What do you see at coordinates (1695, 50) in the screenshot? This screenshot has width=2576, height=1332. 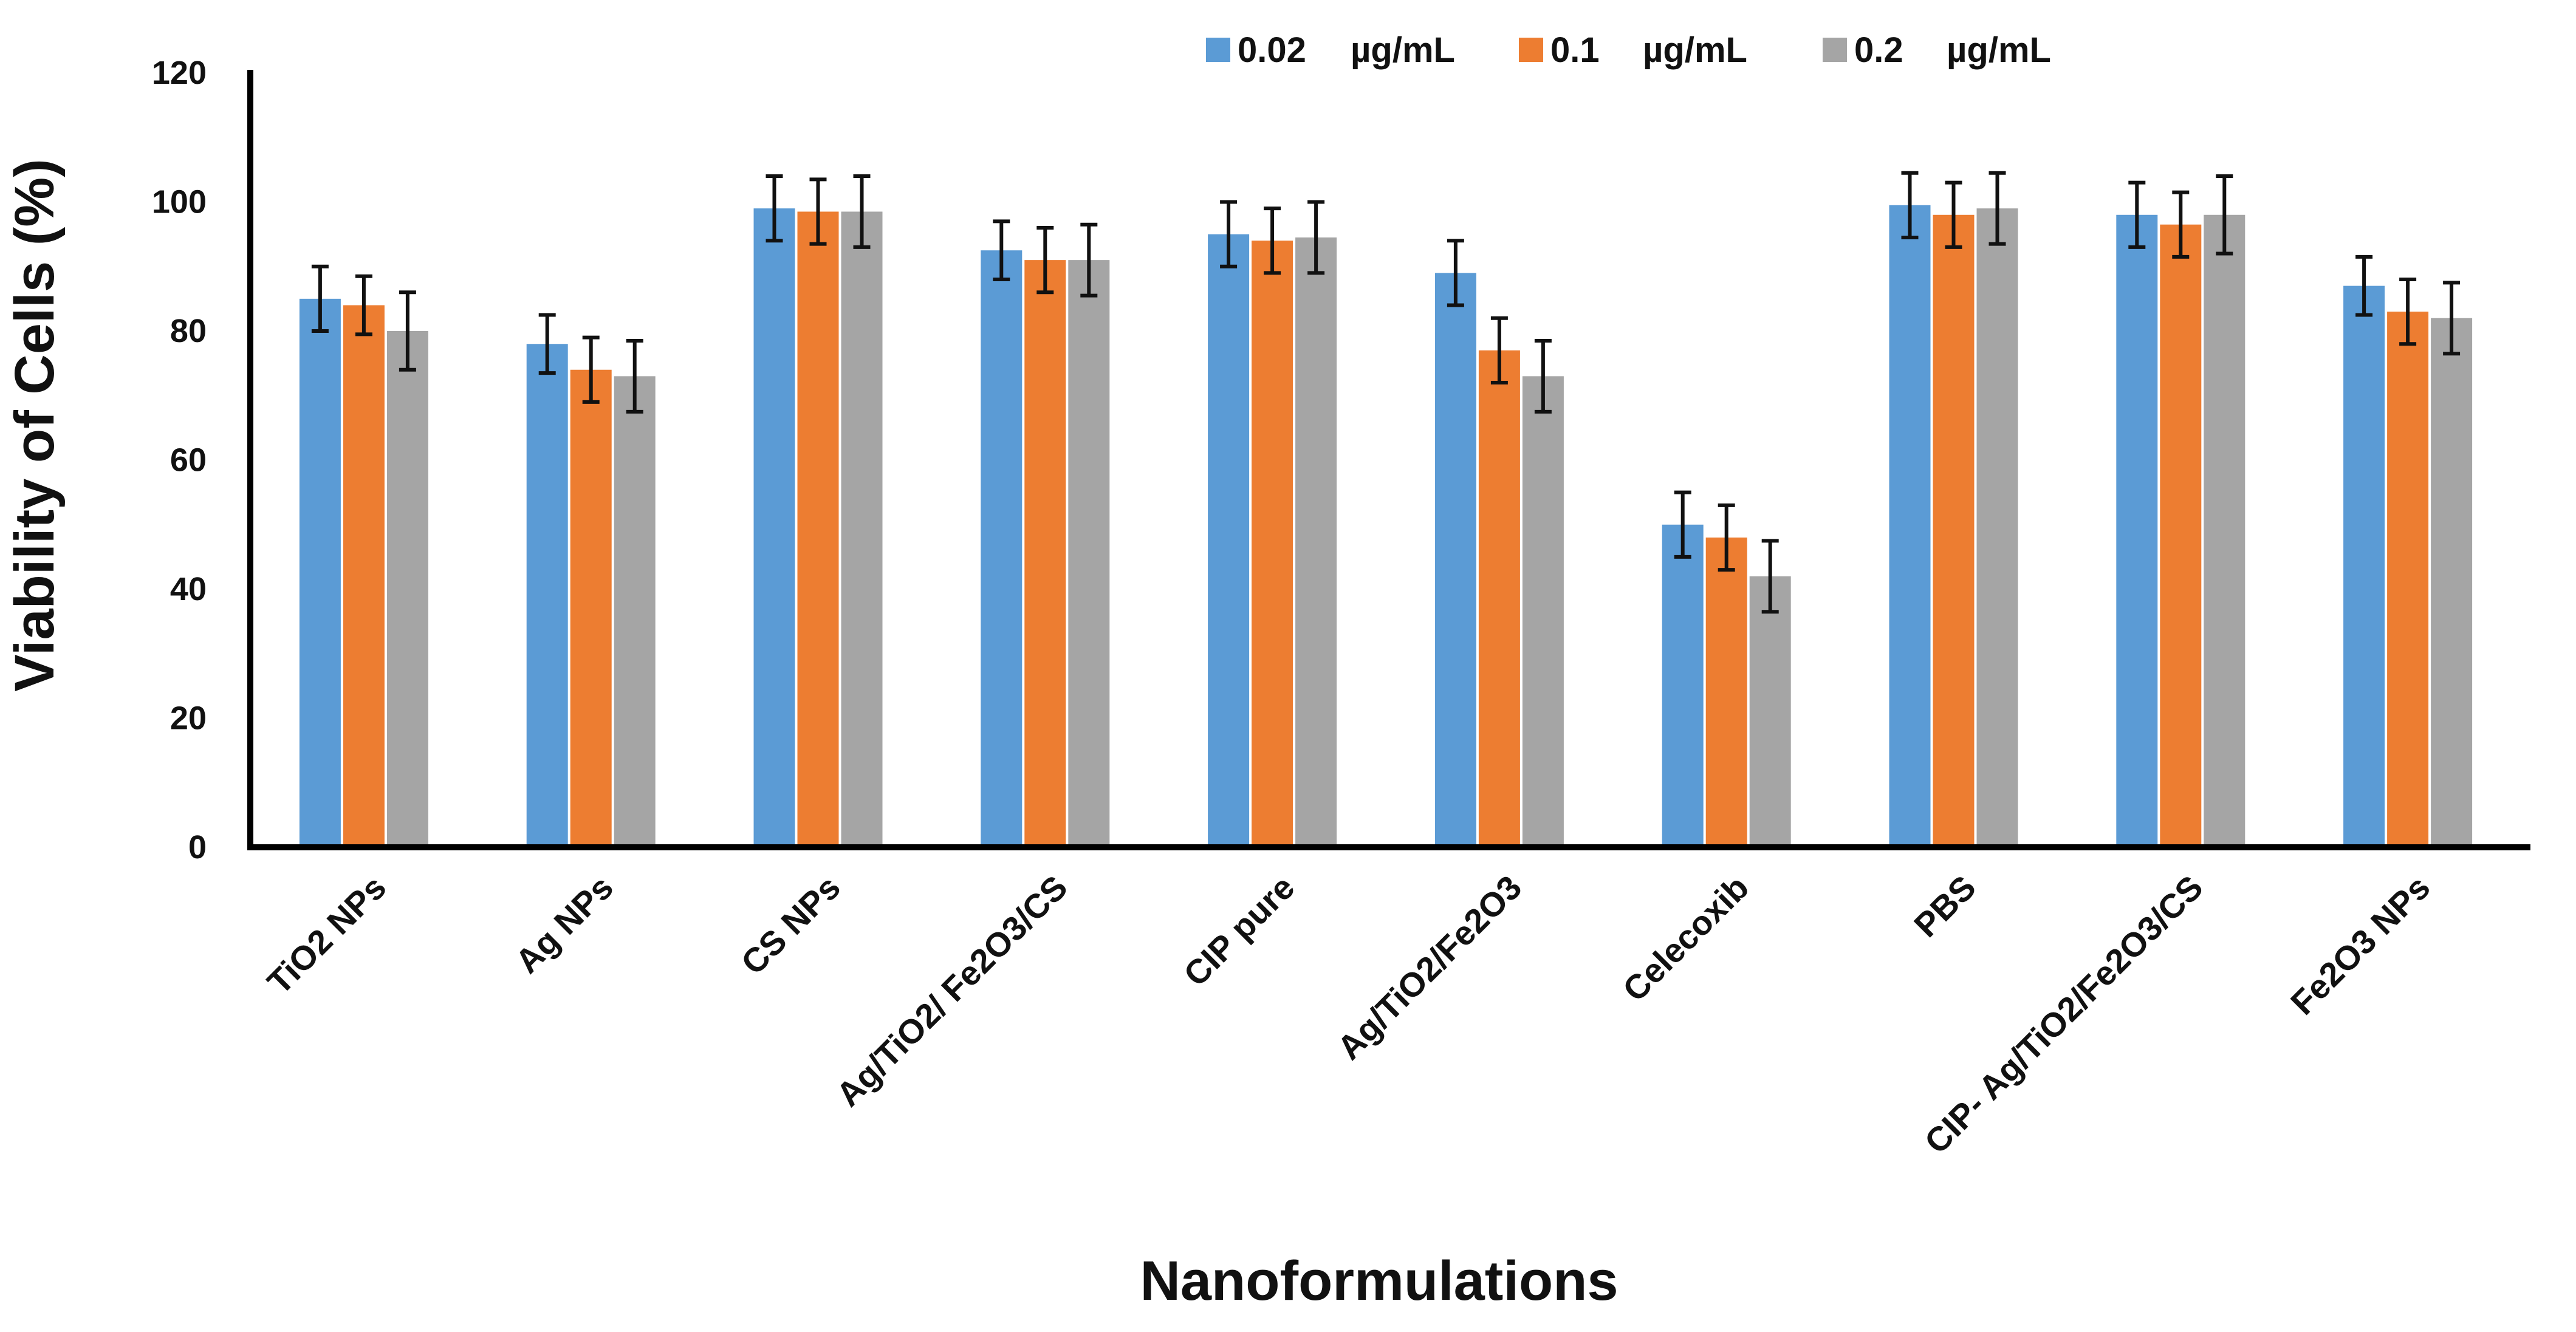 I see `legend-unit-0.1: µg/mL` at bounding box center [1695, 50].